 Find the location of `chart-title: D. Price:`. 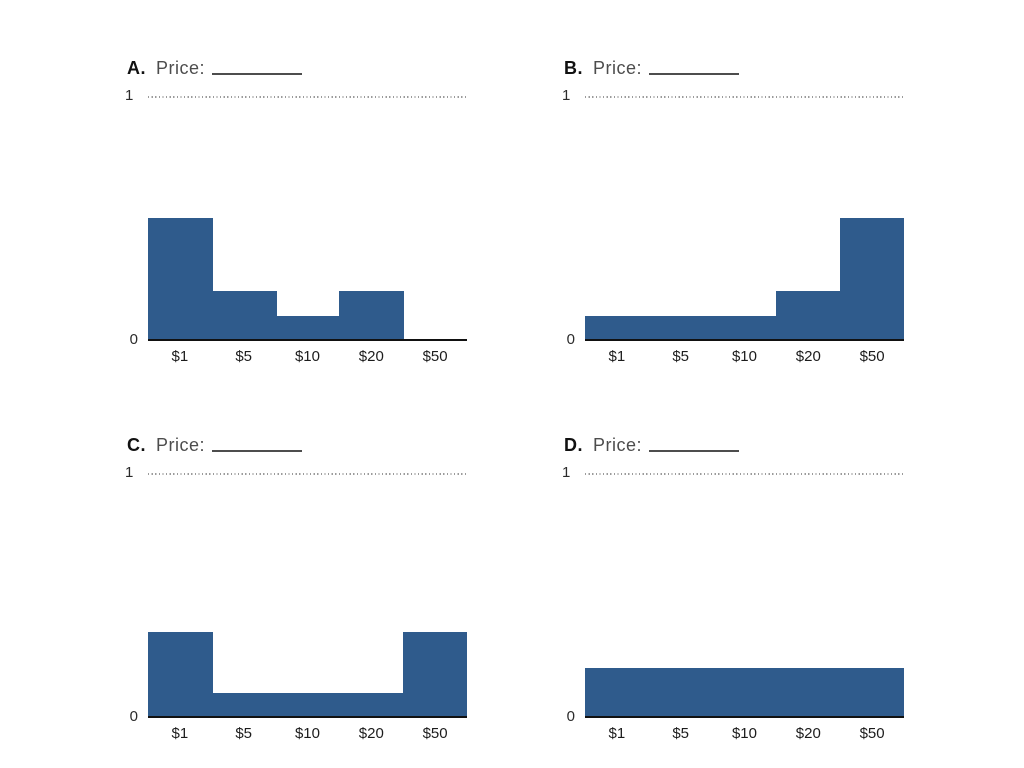

chart-title: D. Price: is located at coordinates (652, 445).